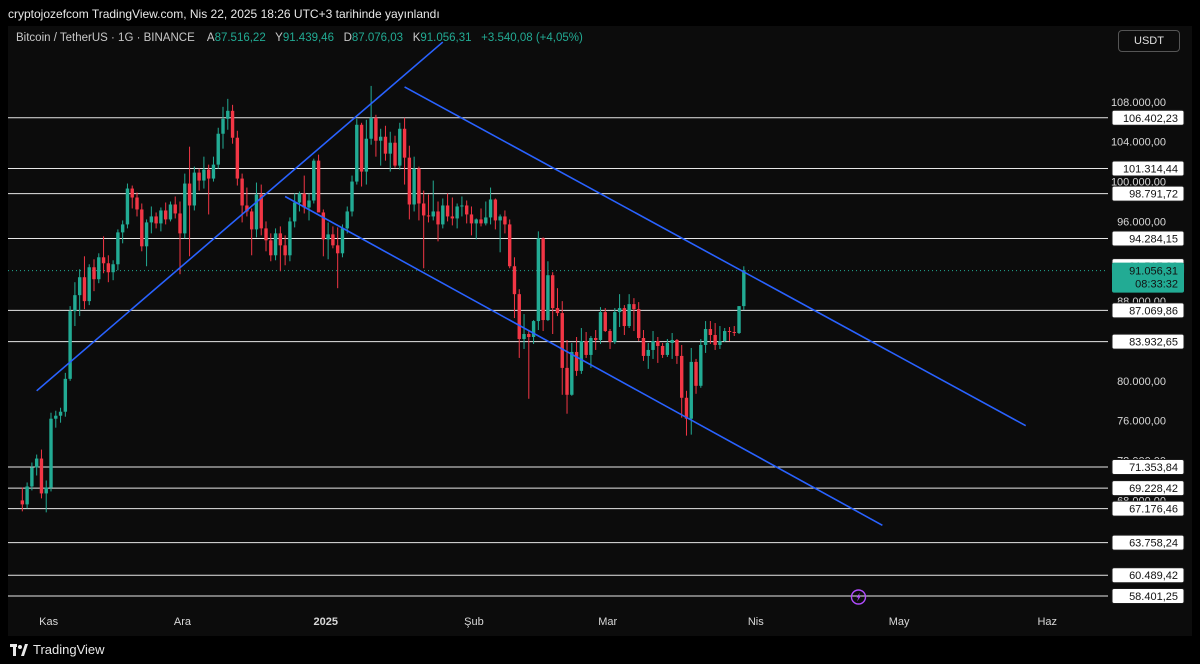 The width and height of the screenshot is (1200, 664). Describe the element at coordinates (858, 597) in the screenshot. I see `events-icon` at that location.